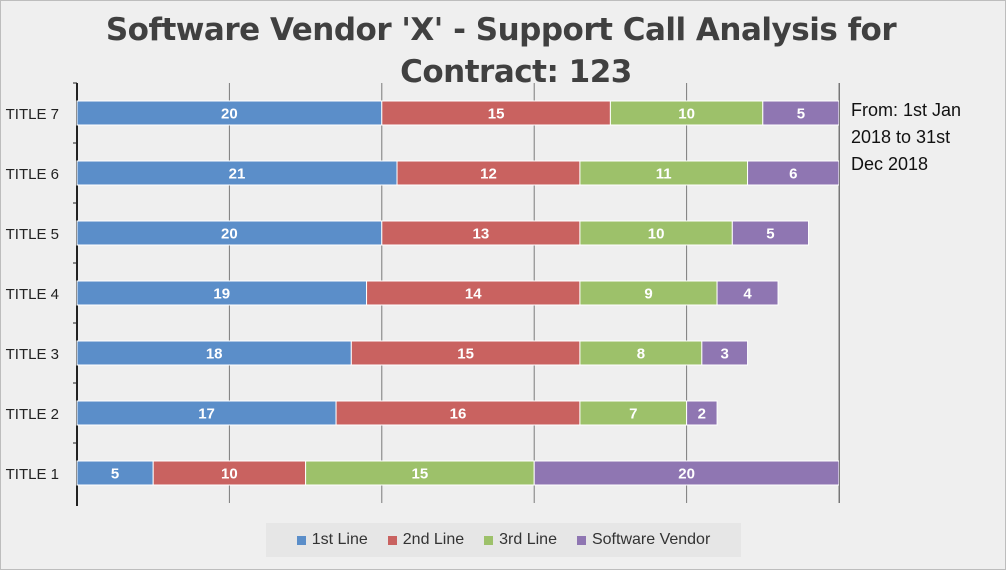  I want to click on legend-label-2nd-line: 2nd Line, so click(433, 539).